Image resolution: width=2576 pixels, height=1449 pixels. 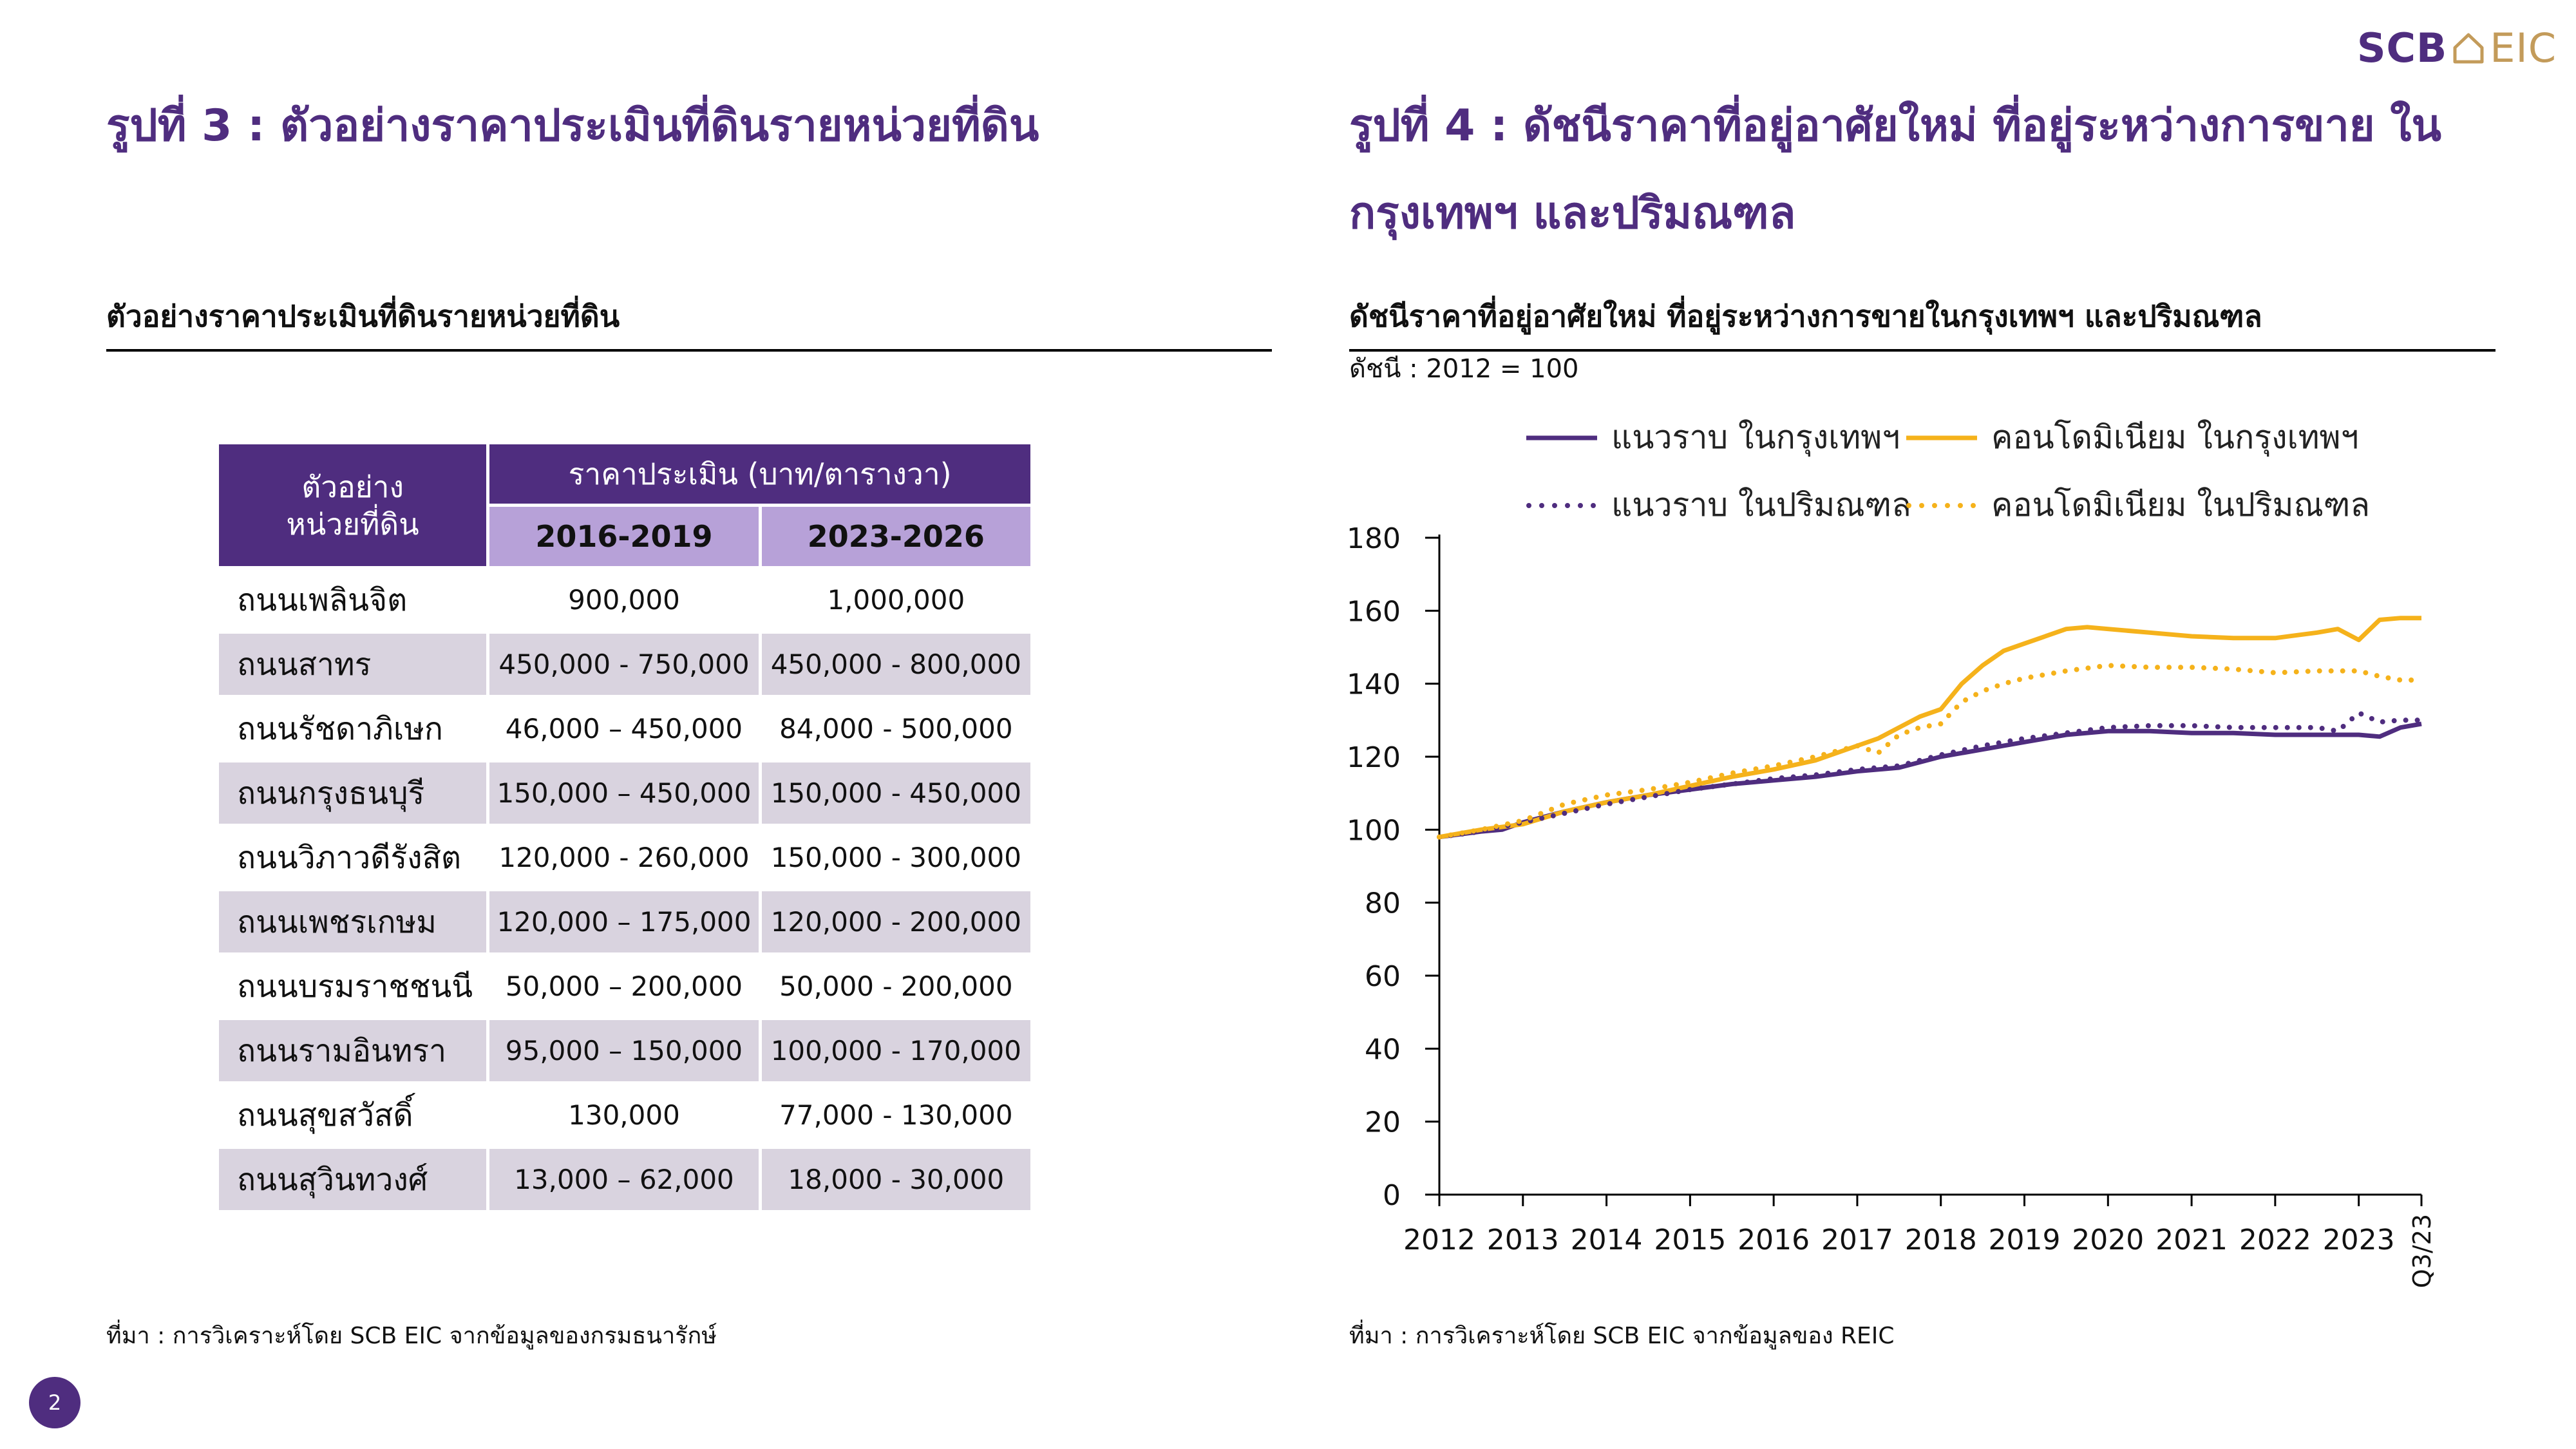 What do you see at coordinates (2524, 48) in the screenshot?
I see `logo-eic-text: EIC` at bounding box center [2524, 48].